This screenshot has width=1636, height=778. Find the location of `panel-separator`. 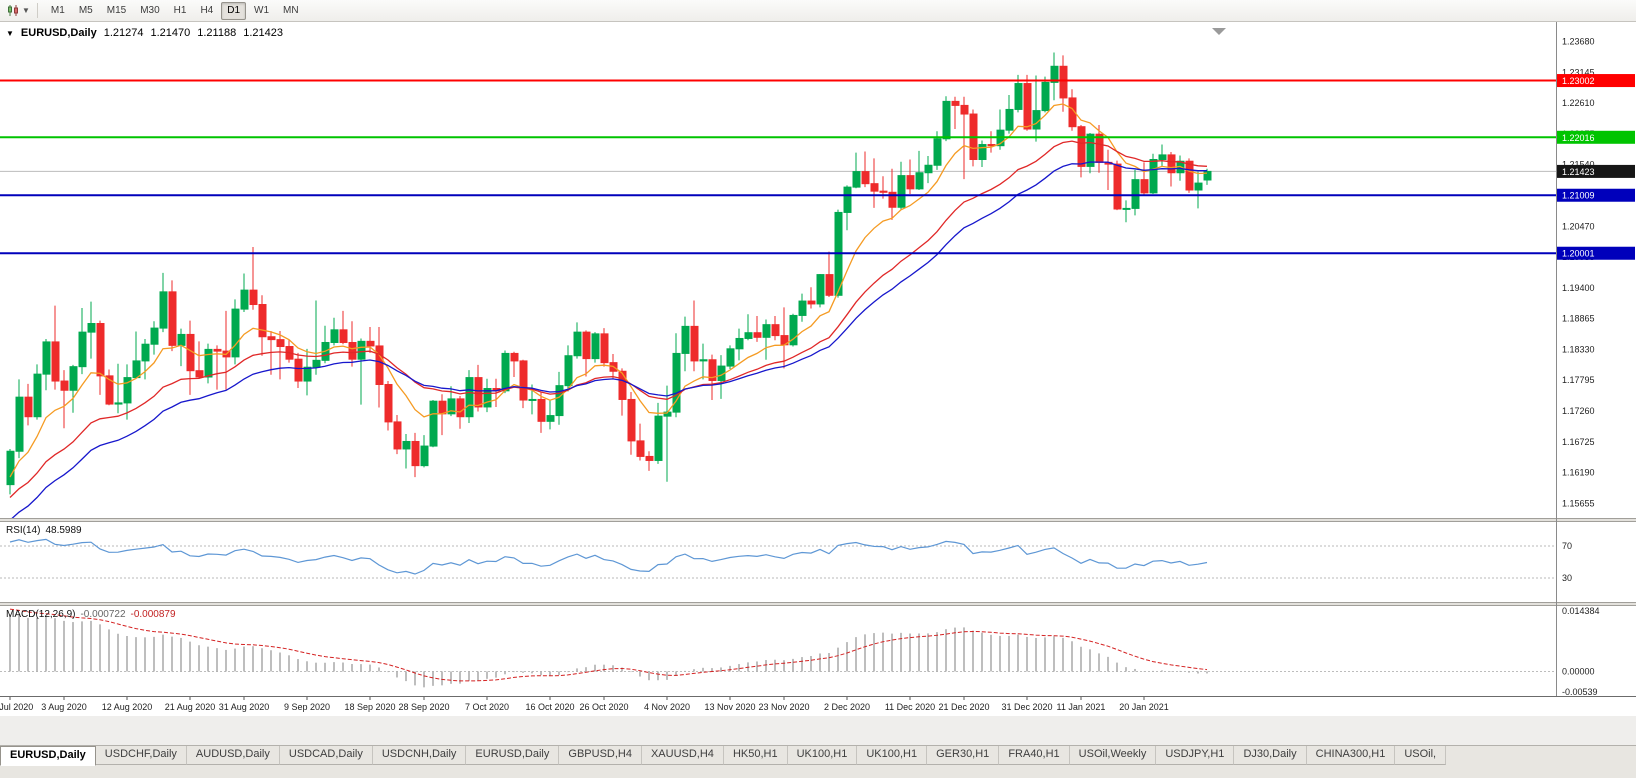

panel-separator is located at coordinates (818, 604).